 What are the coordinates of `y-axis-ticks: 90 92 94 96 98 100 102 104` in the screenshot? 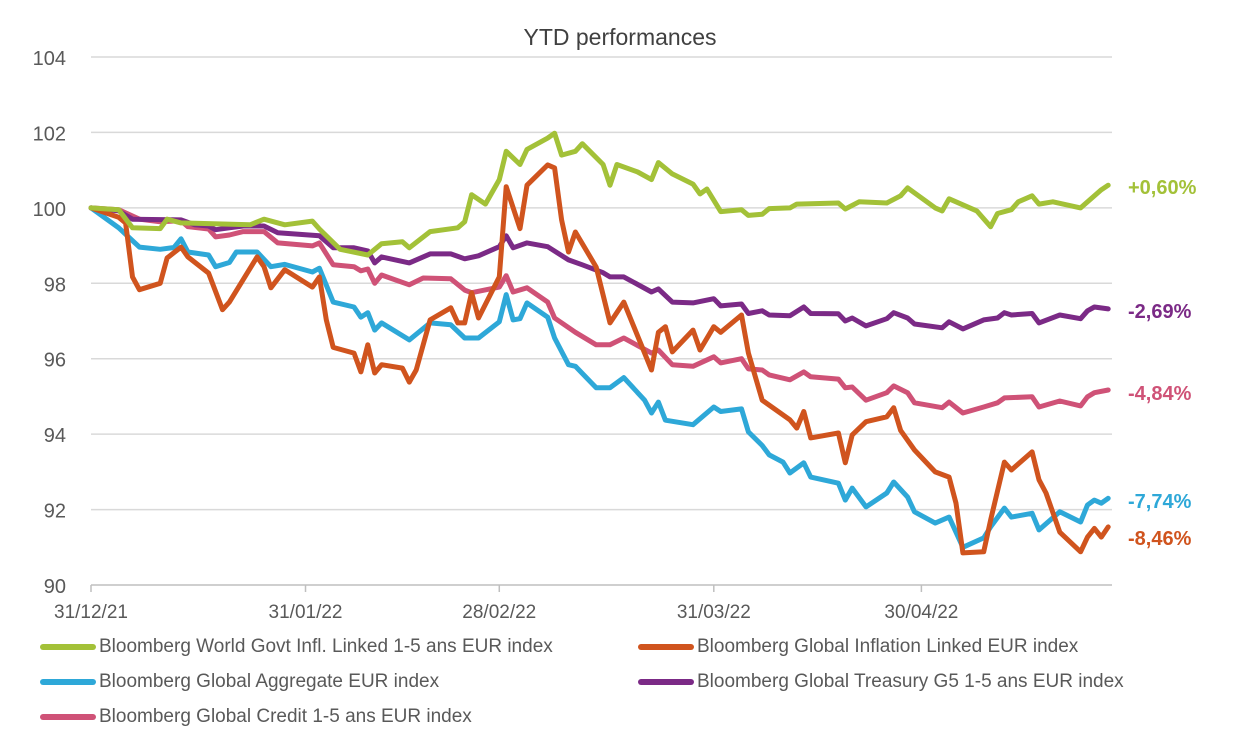 It's located at (49, 323).